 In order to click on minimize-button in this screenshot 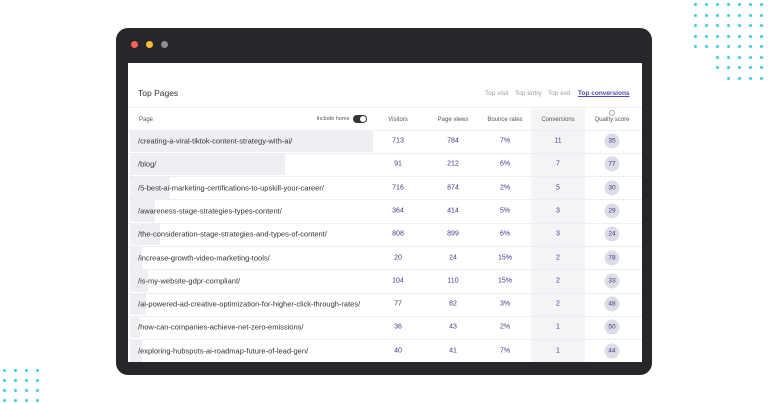, I will do `click(149, 44)`.